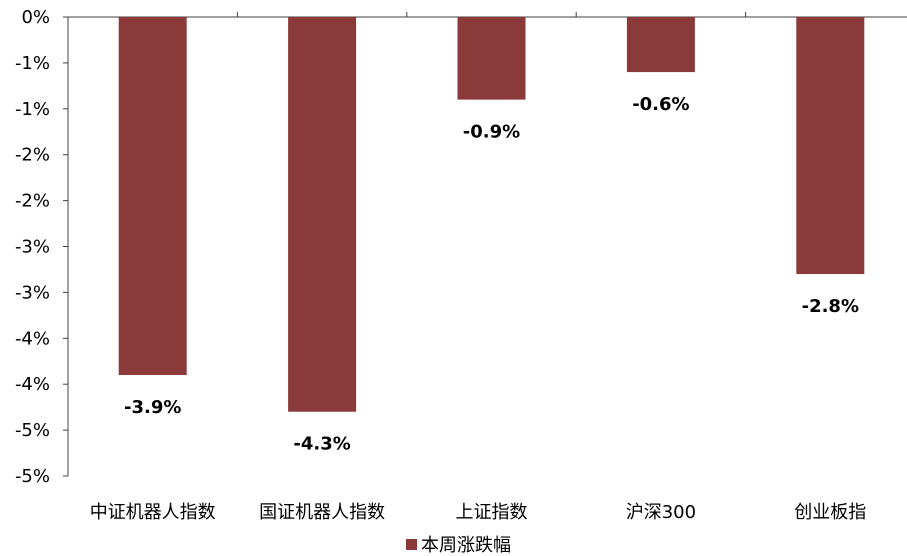 Image resolution: width=907 pixels, height=556 pixels. I want to click on data-label: -4.3%, so click(321, 444).